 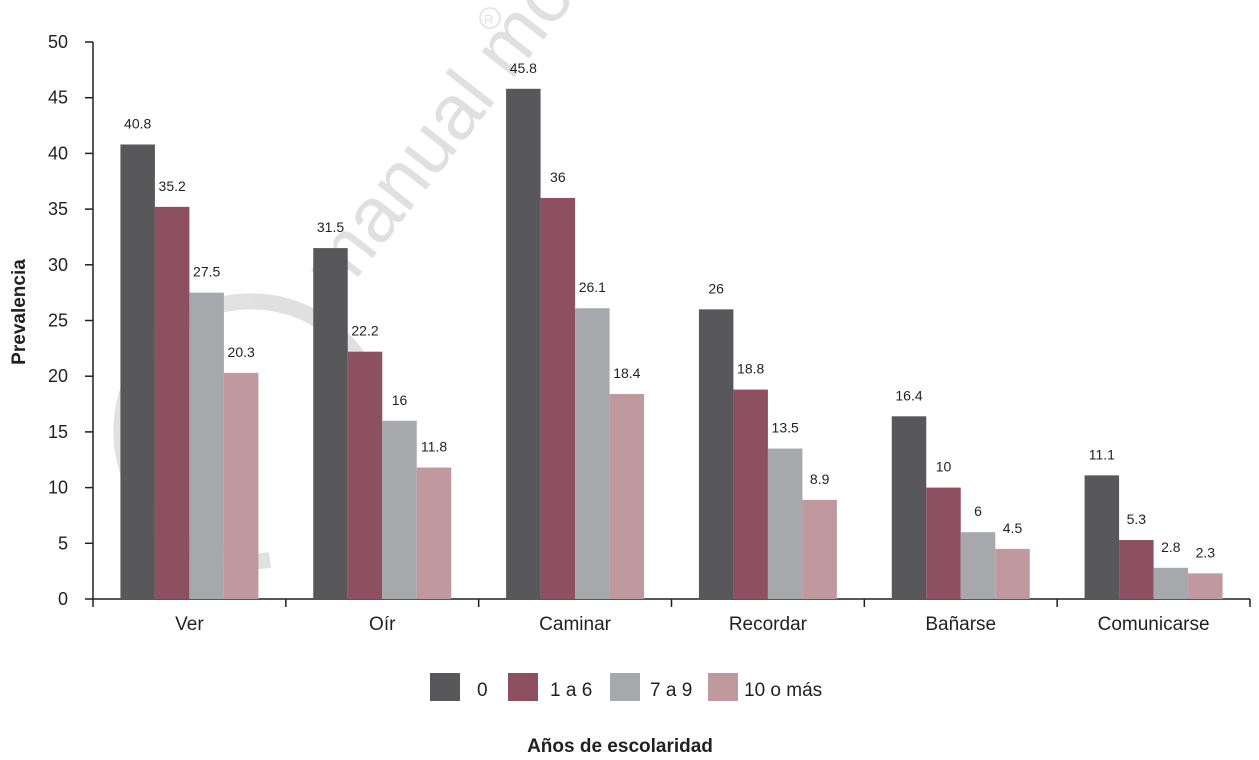 I want to click on data-label: 22.2, so click(x=364, y=331).